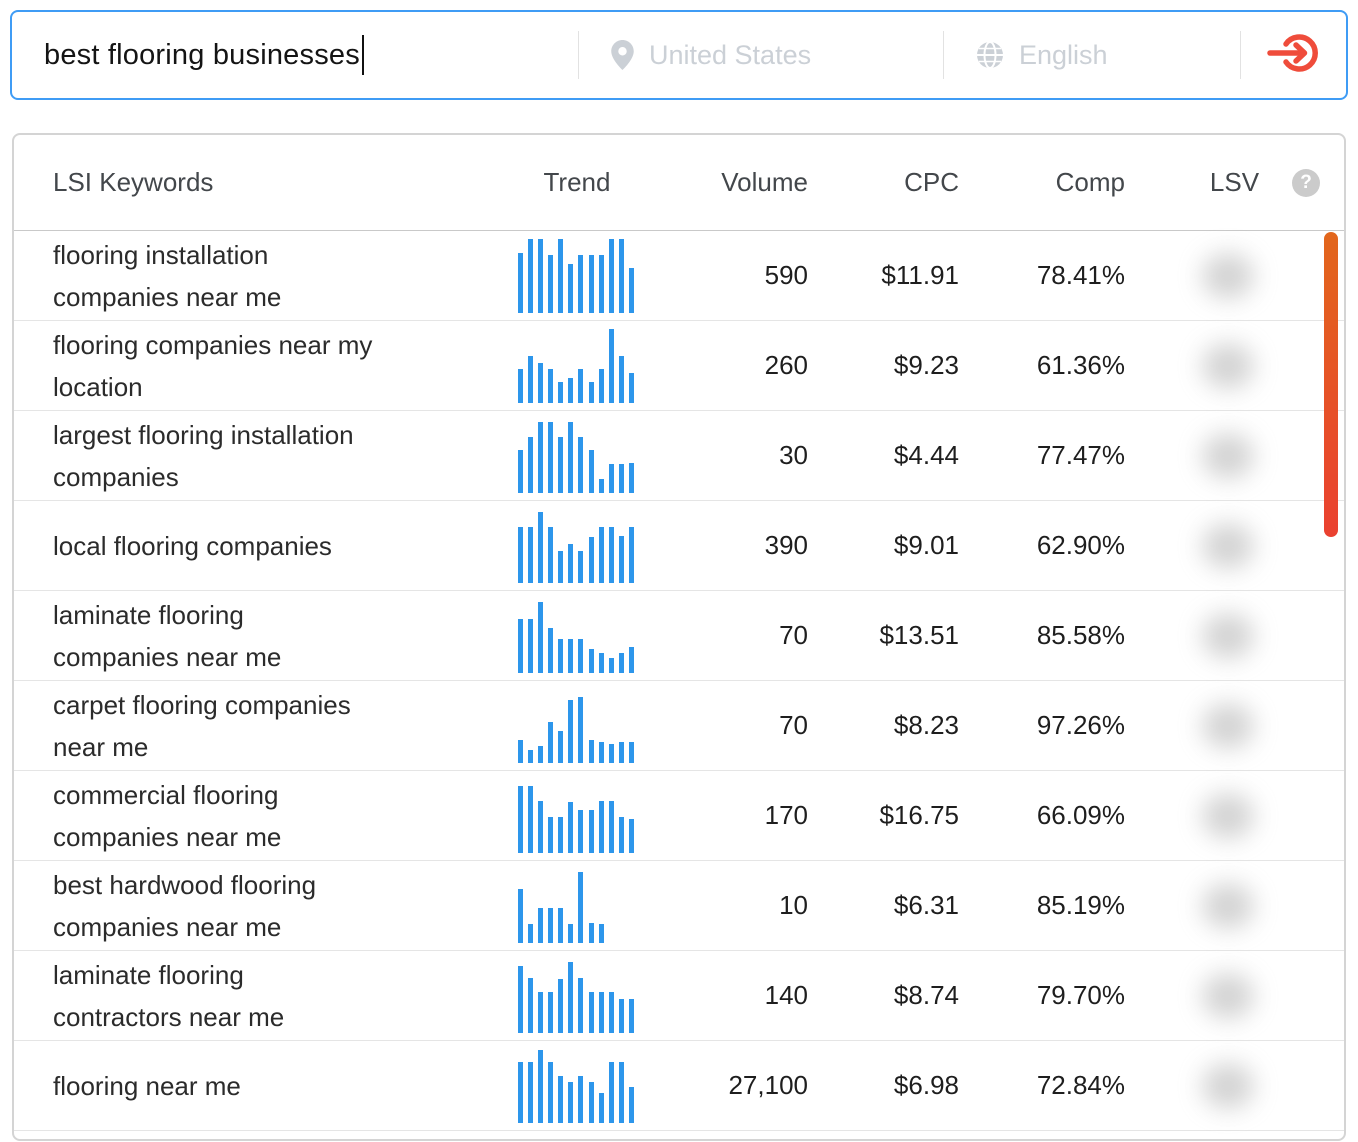 The image size is (1358, 1142). What do you see at coordinates (1080, 905) in the screenshot?
I see `comp-value: 85.19%` at bounding box center [1080, 905].